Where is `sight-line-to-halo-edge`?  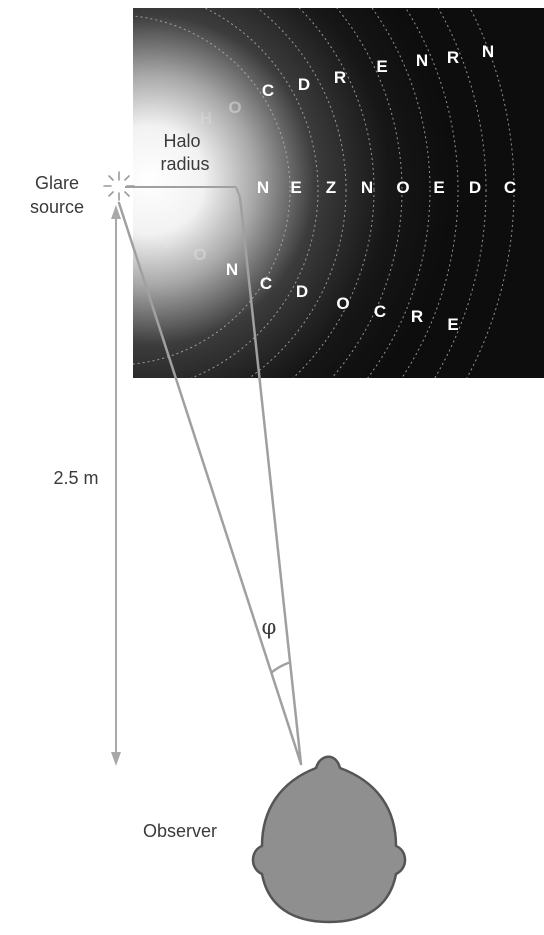 sight-line-to-halo-edge is located at coordinates (270, 480).